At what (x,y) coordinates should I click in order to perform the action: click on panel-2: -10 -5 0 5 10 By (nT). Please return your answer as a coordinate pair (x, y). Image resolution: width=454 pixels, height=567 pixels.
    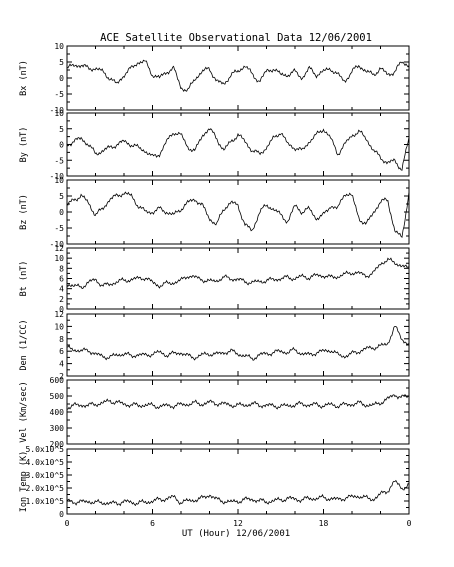
    Looking at the image, I should click on (214, 145).